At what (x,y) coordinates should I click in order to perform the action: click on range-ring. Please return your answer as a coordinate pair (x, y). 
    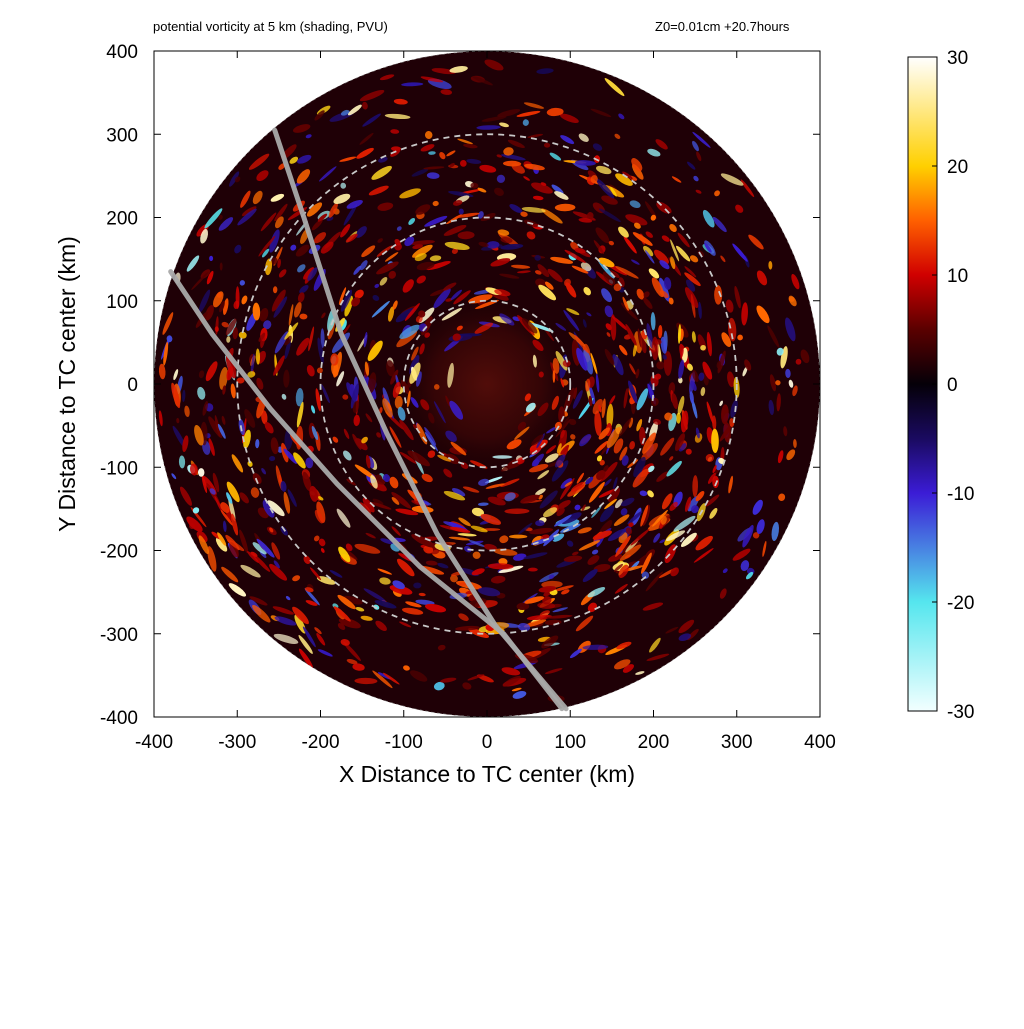
    Looking at the image, I should click on (487, 384).